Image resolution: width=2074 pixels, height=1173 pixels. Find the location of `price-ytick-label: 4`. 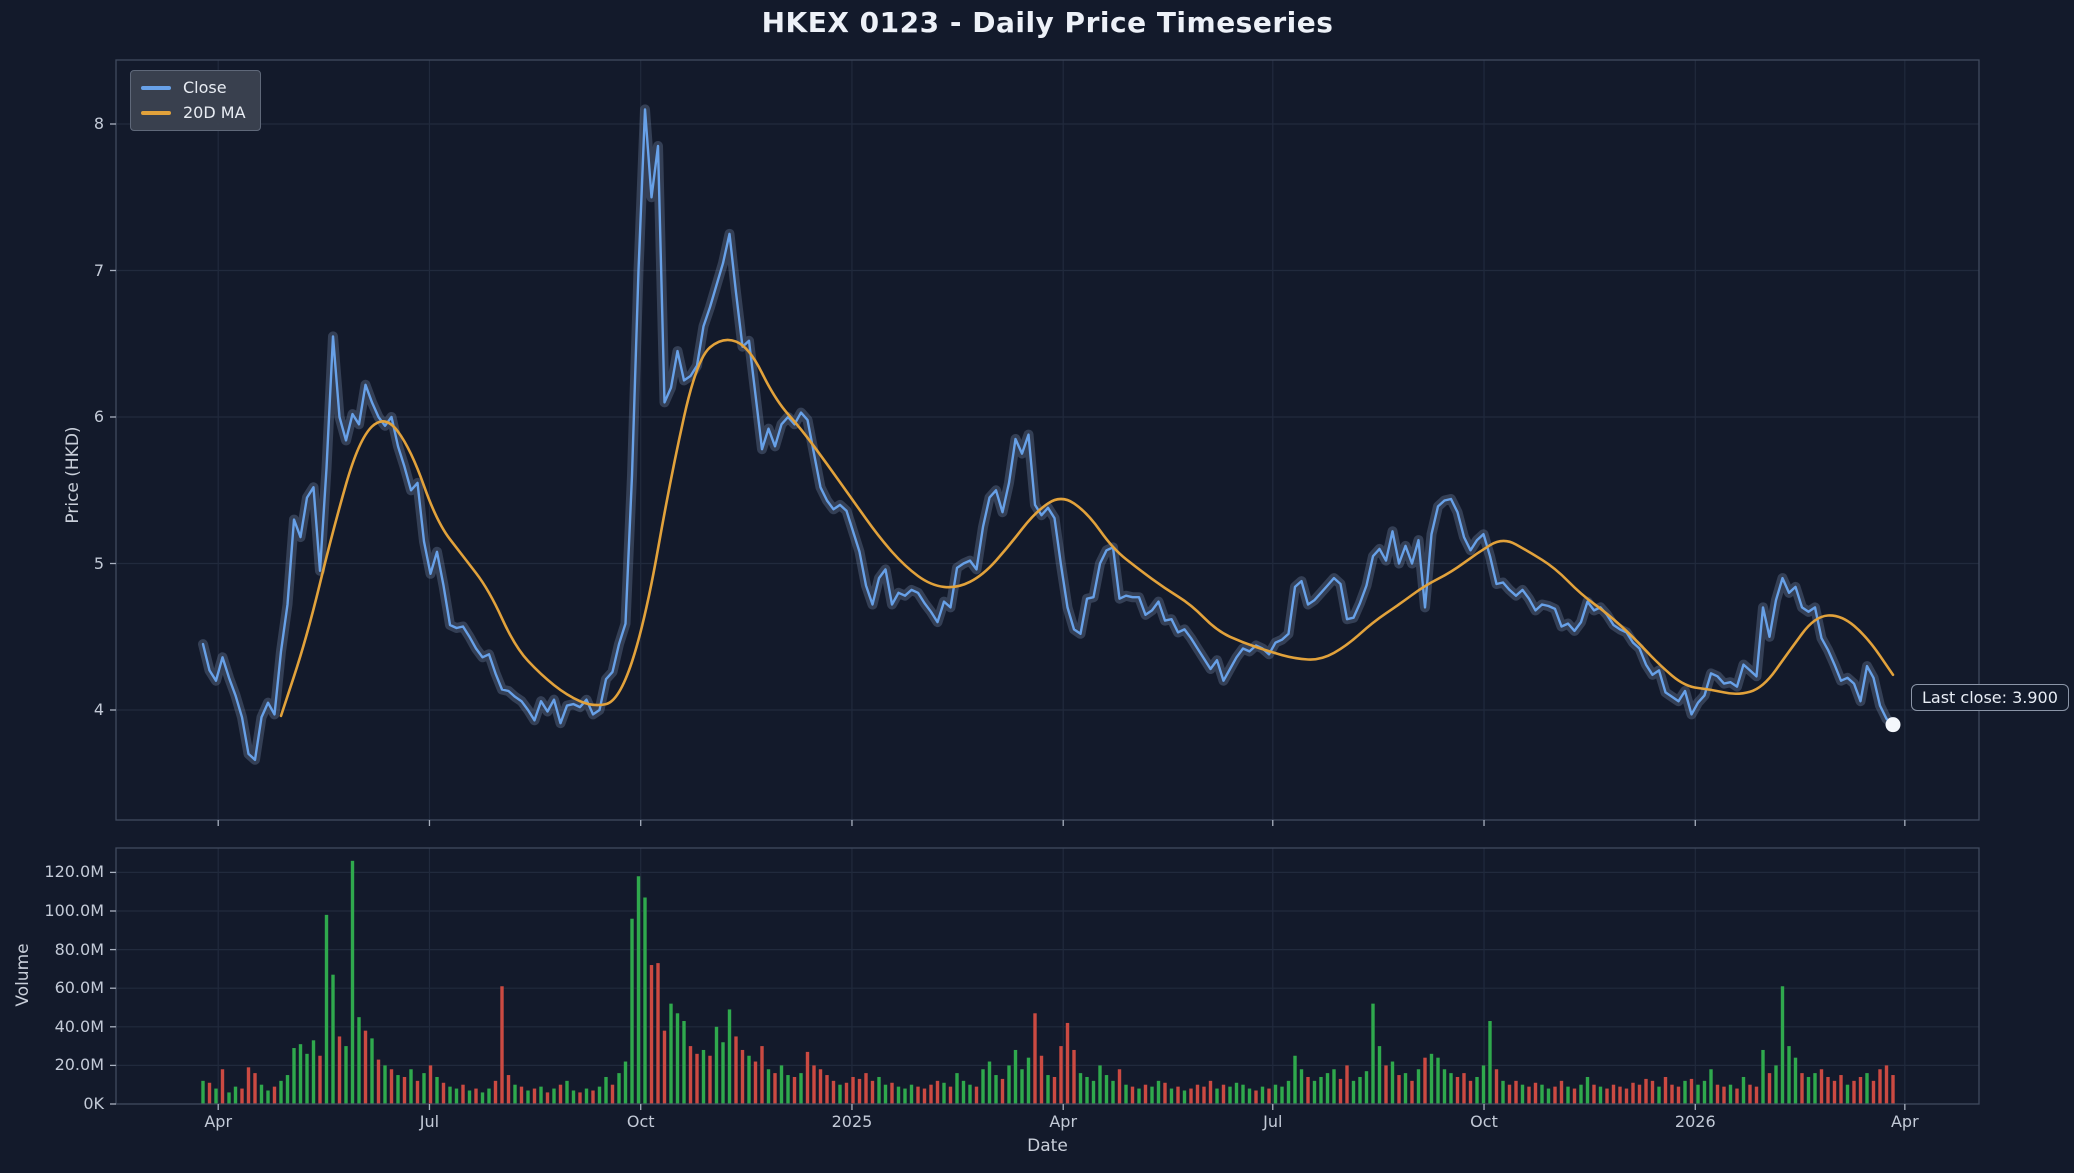

price-ytick-label: 4 is located at coordinates (98, 709).